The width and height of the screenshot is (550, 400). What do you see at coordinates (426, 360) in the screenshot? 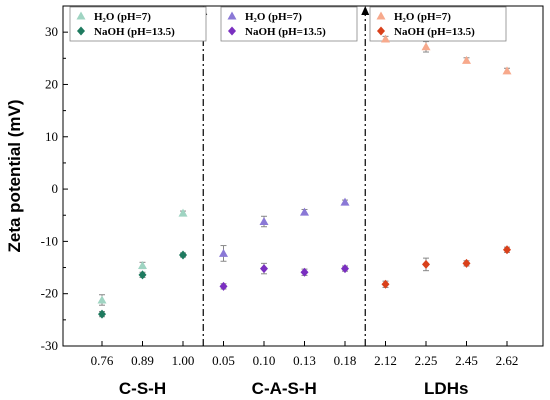
I see `x-tick-label: 2.25` at bounding box center [426, 360].